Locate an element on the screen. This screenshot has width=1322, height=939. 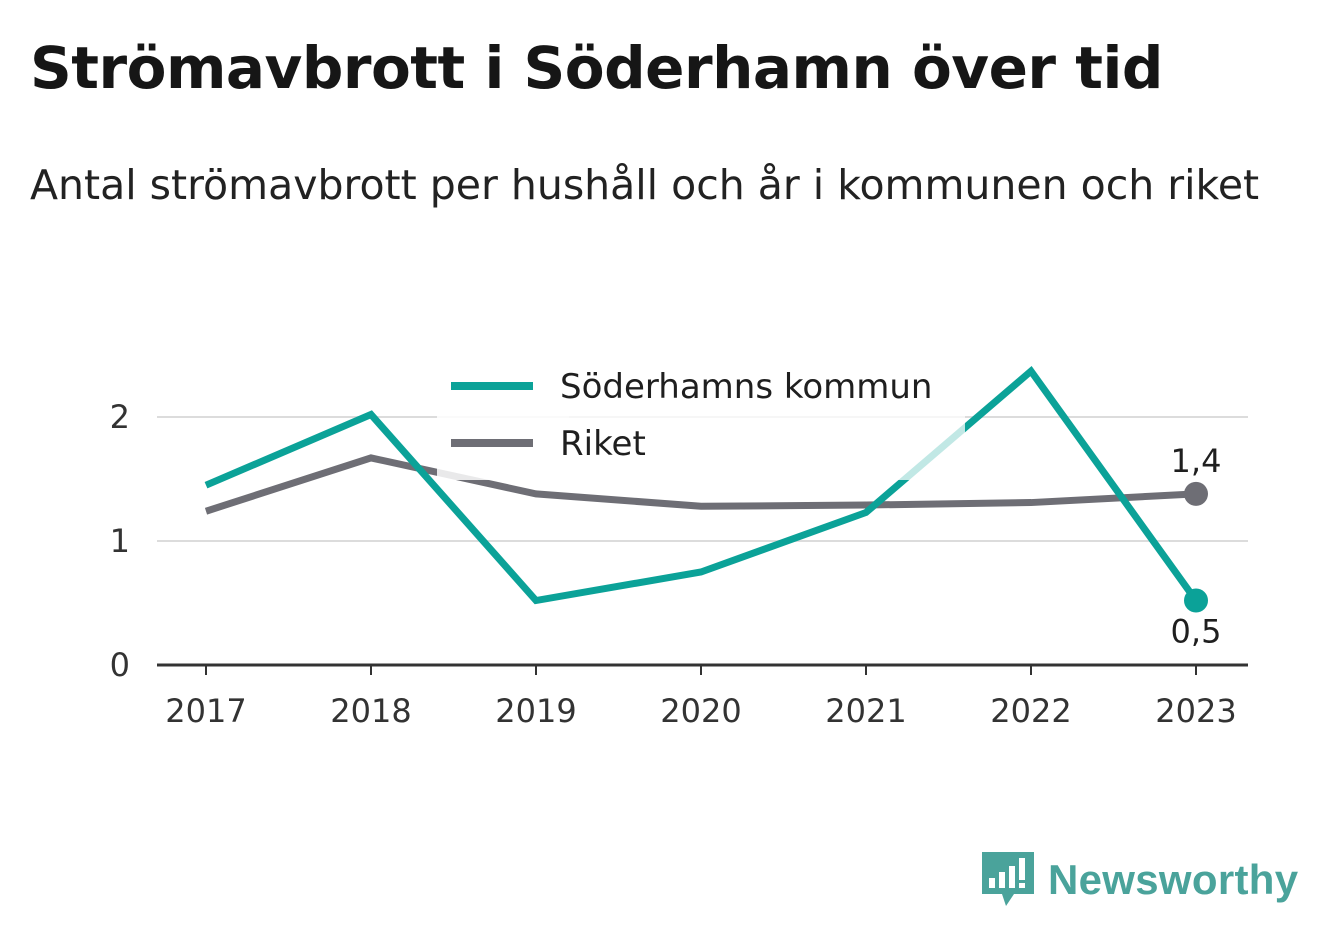
x-tick-label: 2017 is located at coordinates (205, 711).